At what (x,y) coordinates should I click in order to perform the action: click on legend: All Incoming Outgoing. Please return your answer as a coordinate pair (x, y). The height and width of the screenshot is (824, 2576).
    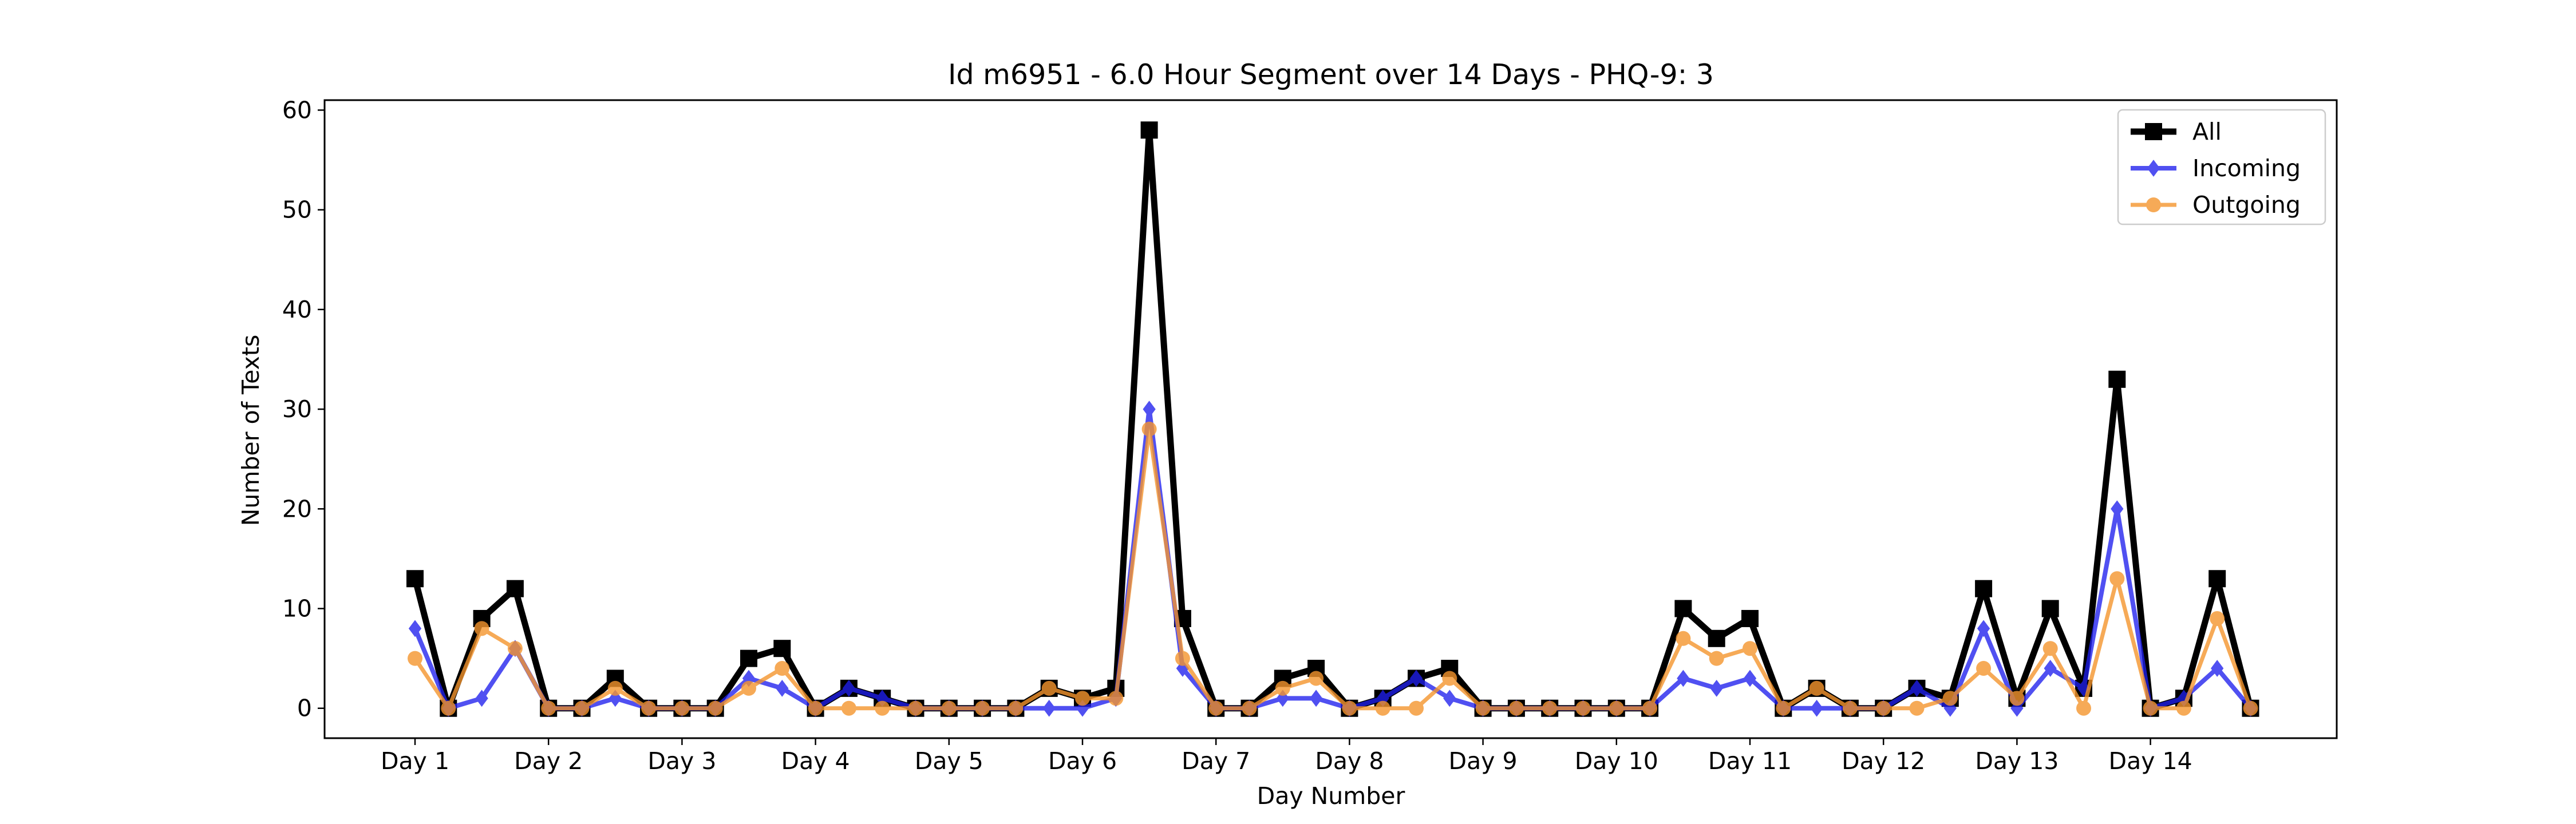
    Looking at the image, I should click on (2221, 167).